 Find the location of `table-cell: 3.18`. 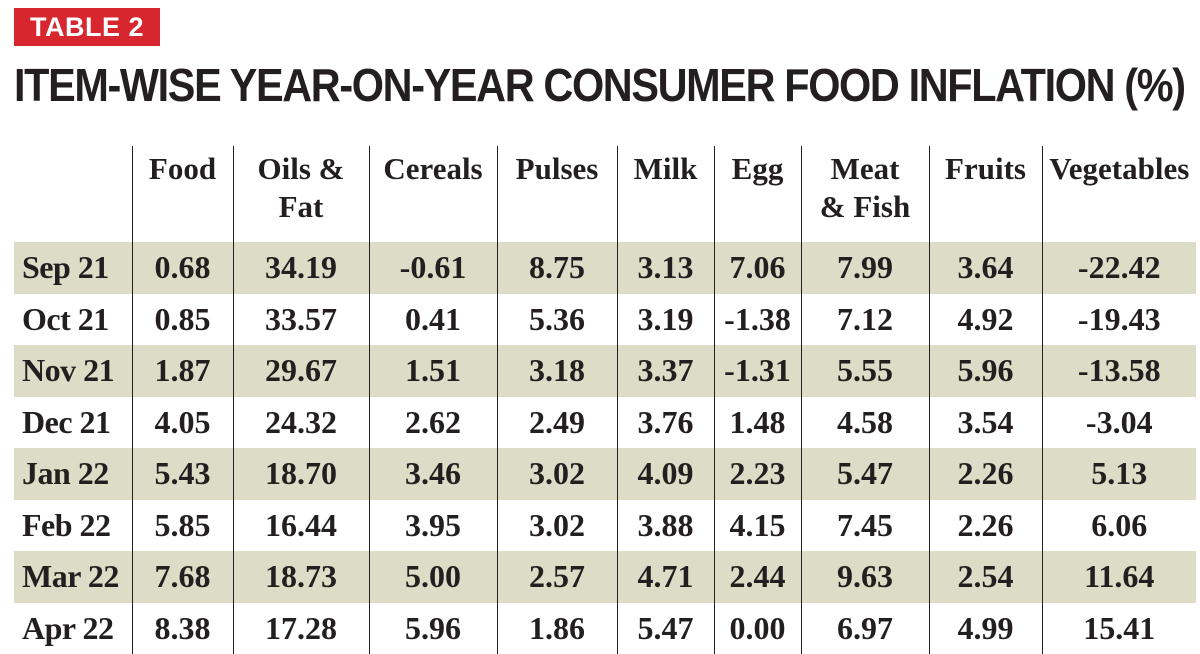

table-cell: 3.18 is located at coordinates (557, 371).